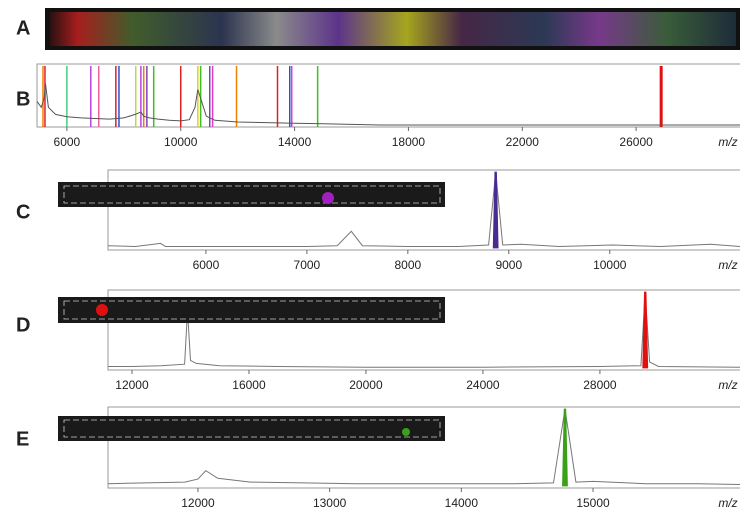  What do you see at coordinates (636, 142) in the screenshot?
I see `x-tick-label: 26000` at bounding box center [636, 142].